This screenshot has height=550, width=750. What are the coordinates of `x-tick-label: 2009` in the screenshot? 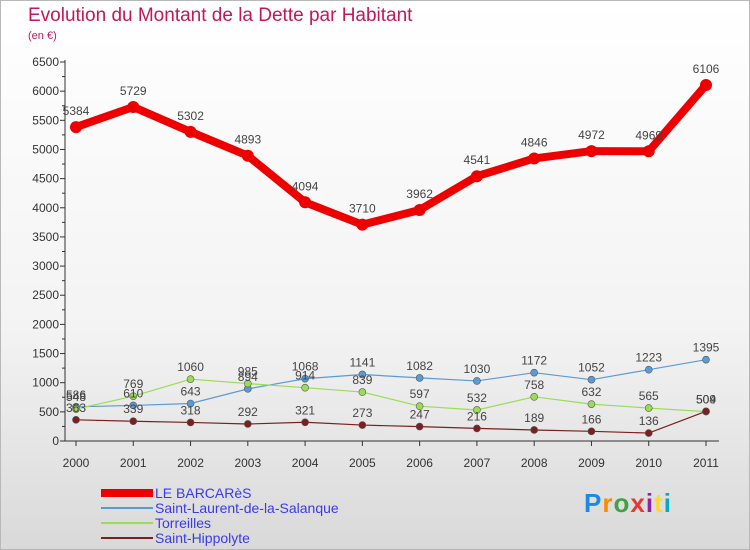 It's located at (591, 463).